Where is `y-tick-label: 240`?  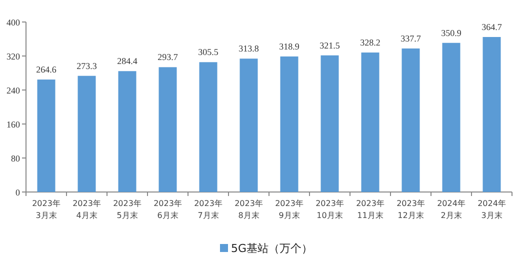
y-tick-label: 240 is located at coordinates (13, 91).